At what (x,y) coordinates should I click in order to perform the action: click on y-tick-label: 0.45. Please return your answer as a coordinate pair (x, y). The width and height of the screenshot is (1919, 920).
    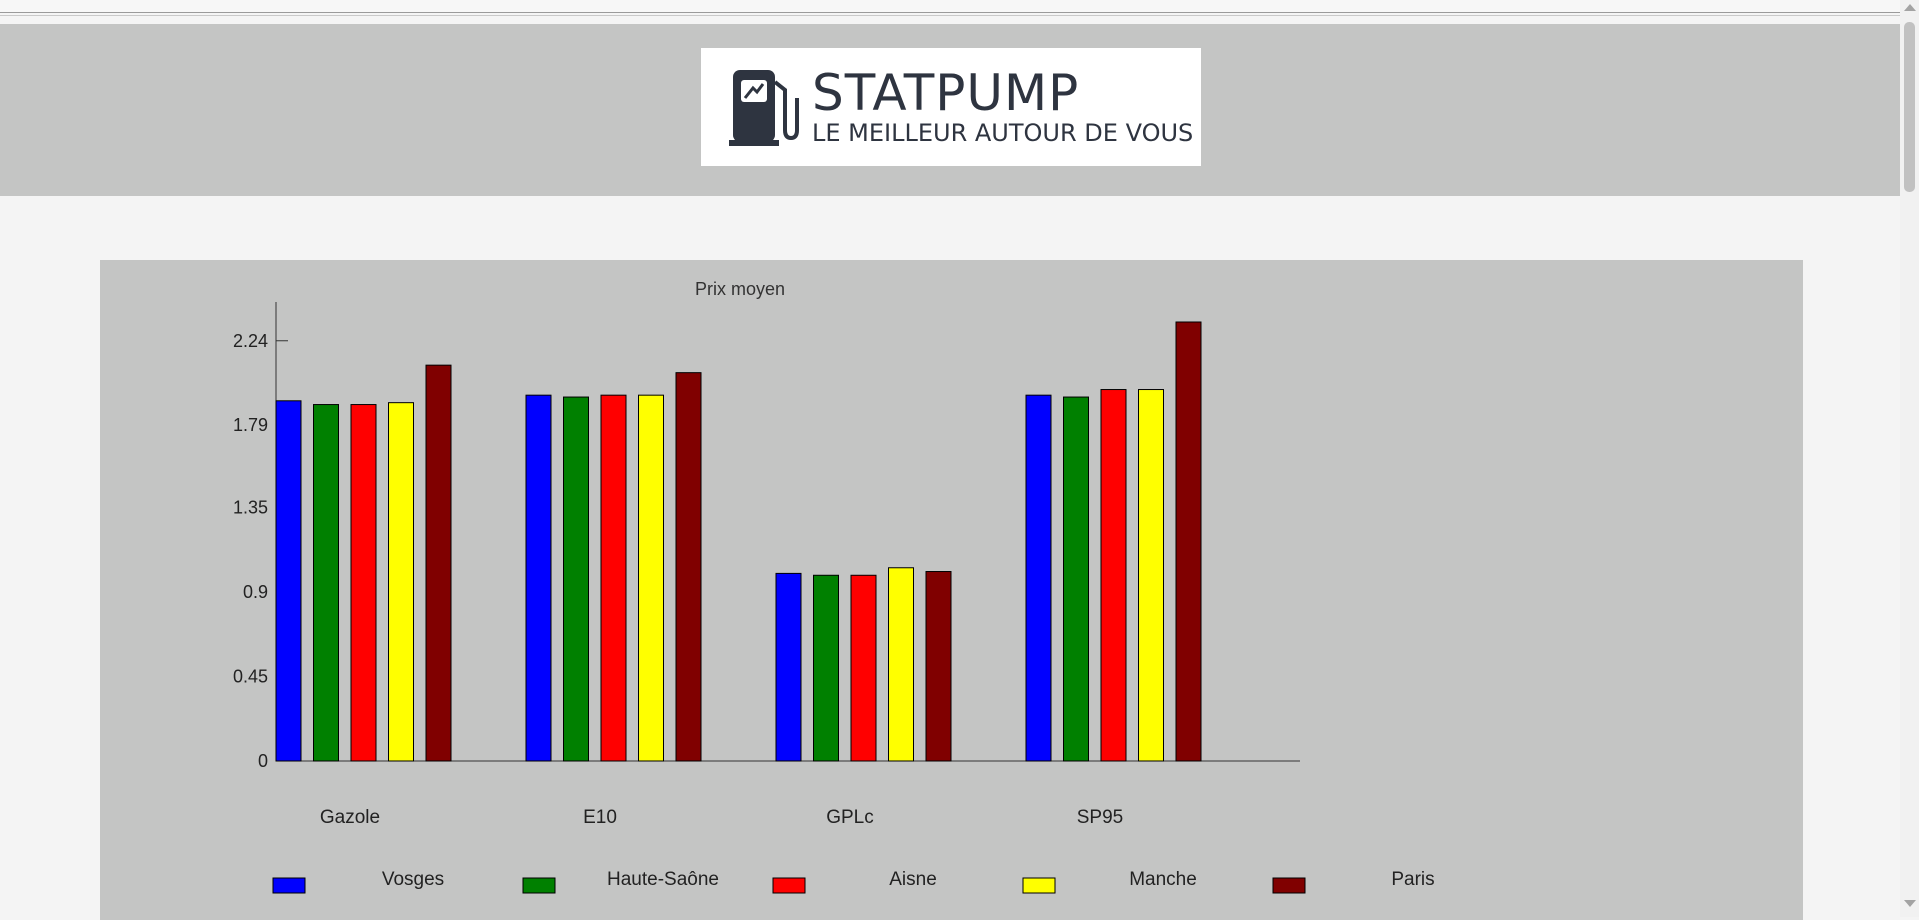
    Looking at the image, I should click on (250, 677).